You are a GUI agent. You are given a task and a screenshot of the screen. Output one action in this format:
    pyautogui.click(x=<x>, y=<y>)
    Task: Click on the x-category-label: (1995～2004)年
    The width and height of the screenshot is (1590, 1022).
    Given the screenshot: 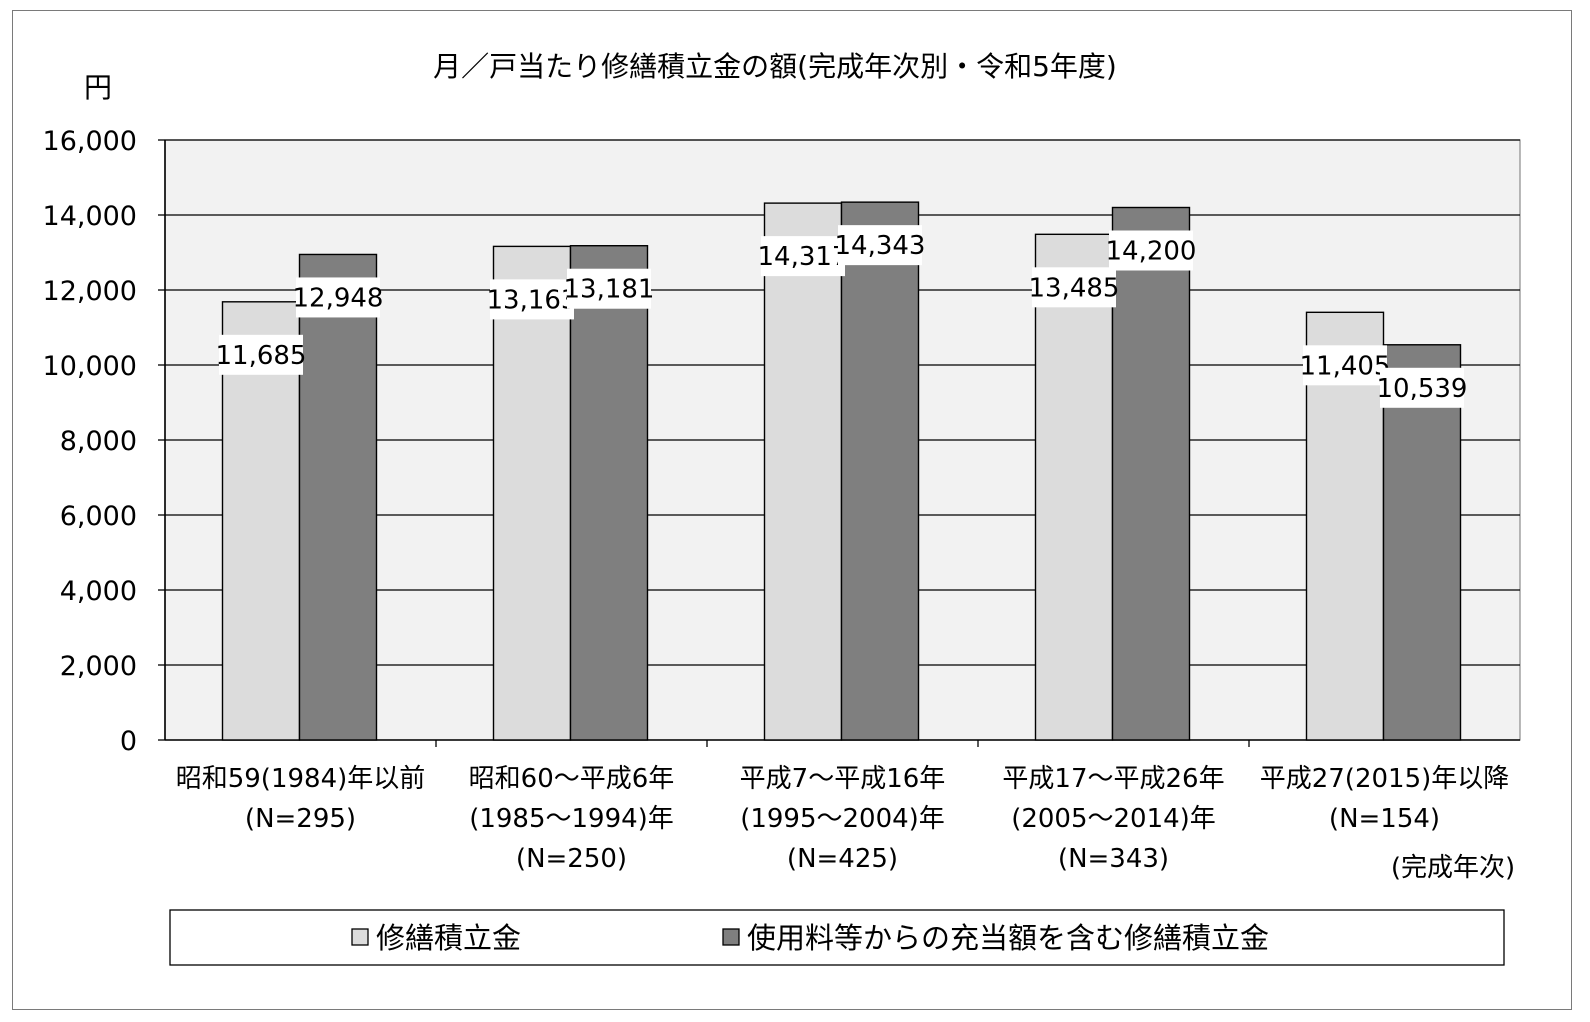 What is the action you would take?
    pyautogui.click(x=842, y=819)
    